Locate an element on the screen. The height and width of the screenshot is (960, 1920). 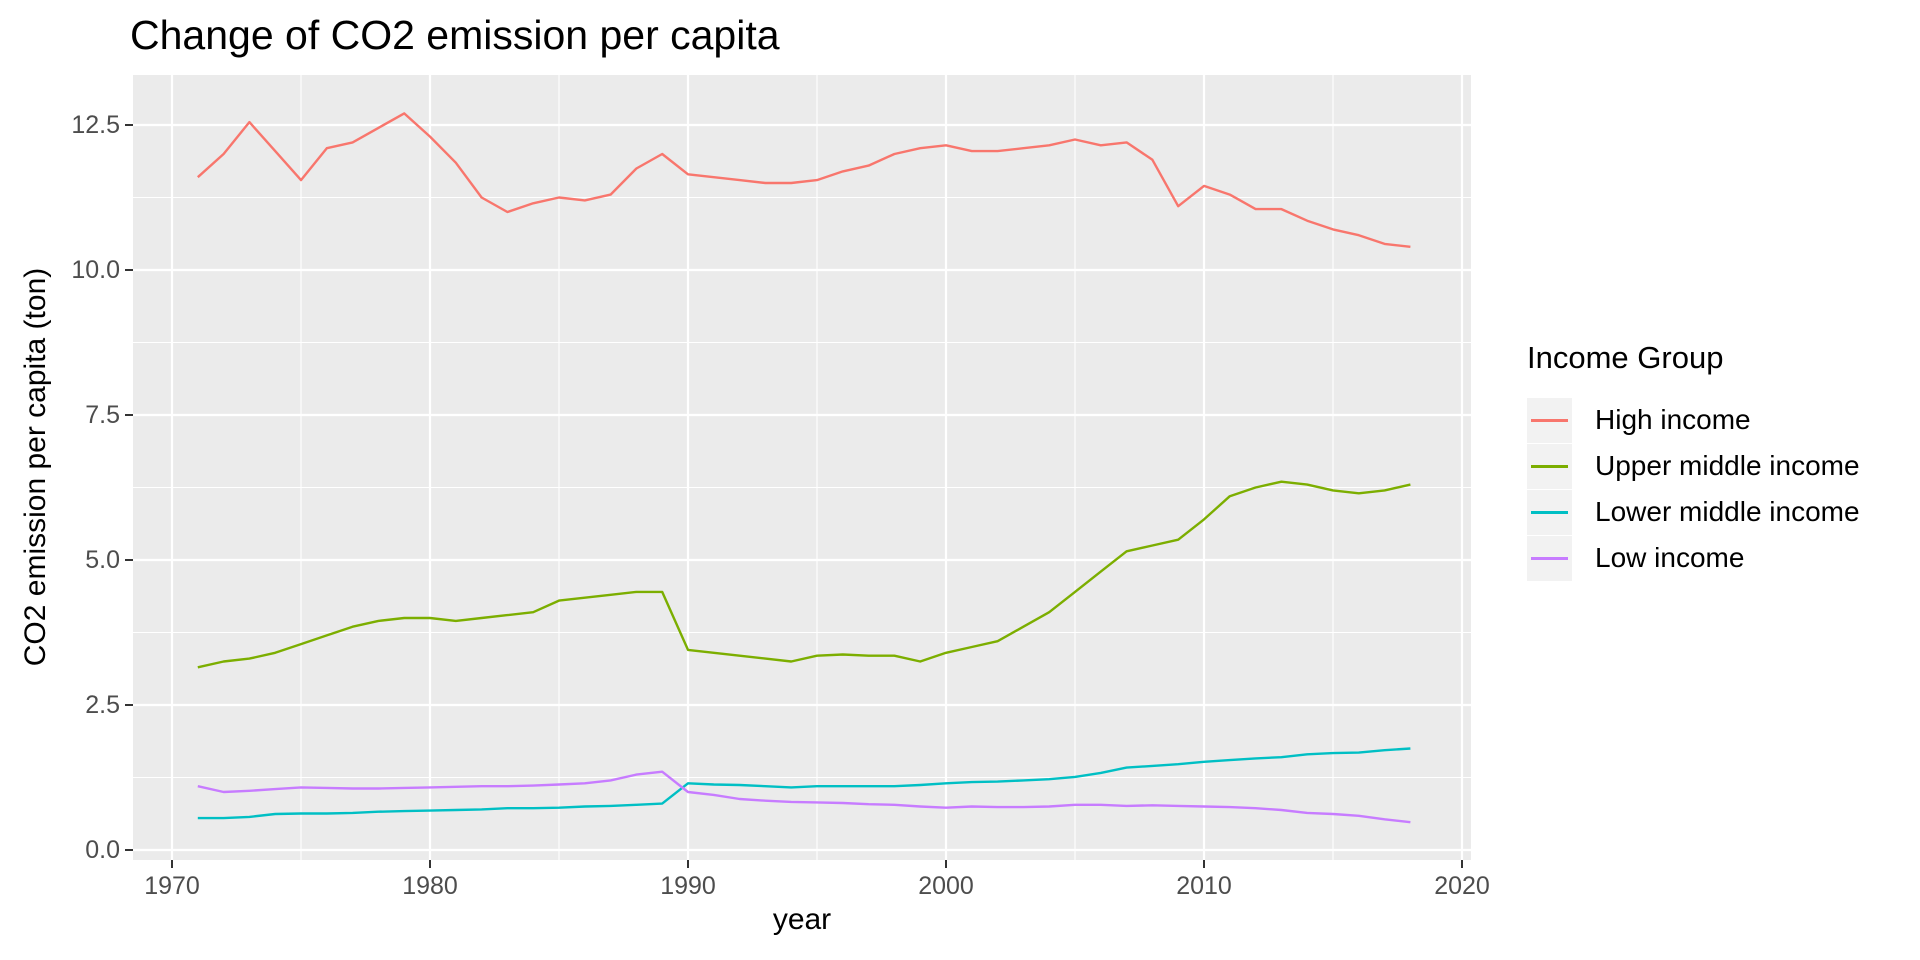
legend-item-label: Lower middle income is located at coordinates (1727, 511).